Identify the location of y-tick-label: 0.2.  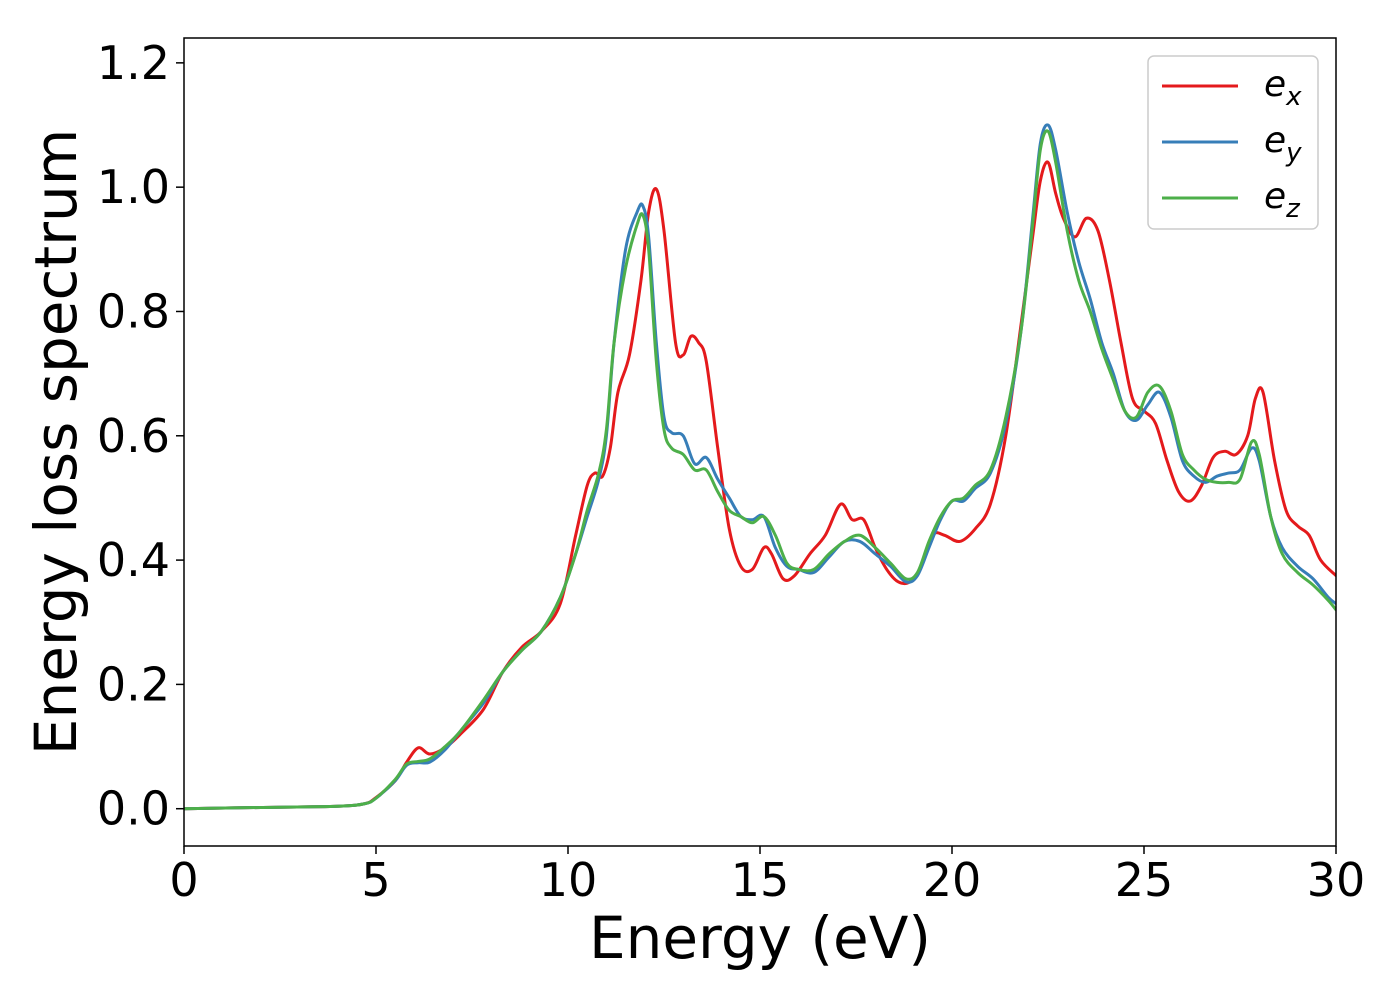
(133, 684).